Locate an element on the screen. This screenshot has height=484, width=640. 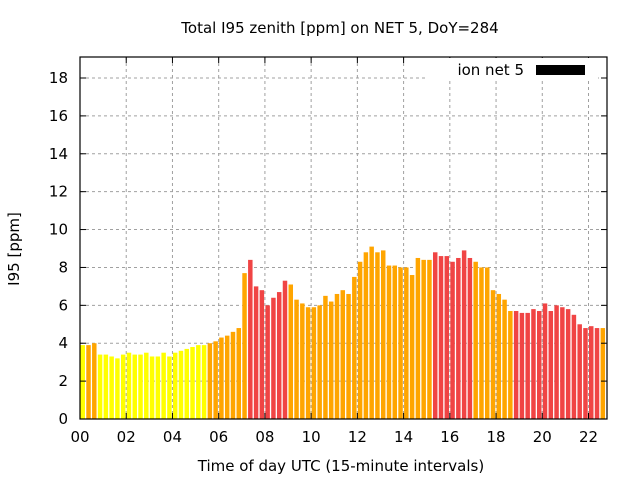
x-tick-label: 14 is located at coordinates (403, 437).